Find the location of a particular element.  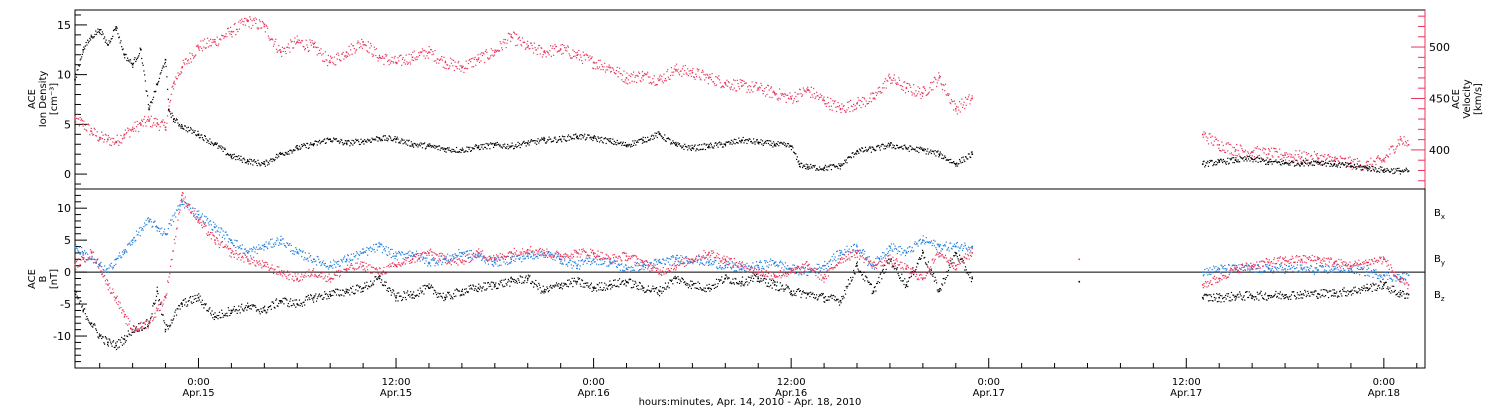

field-tick-label: 0 is located at coordinates (67, 272).